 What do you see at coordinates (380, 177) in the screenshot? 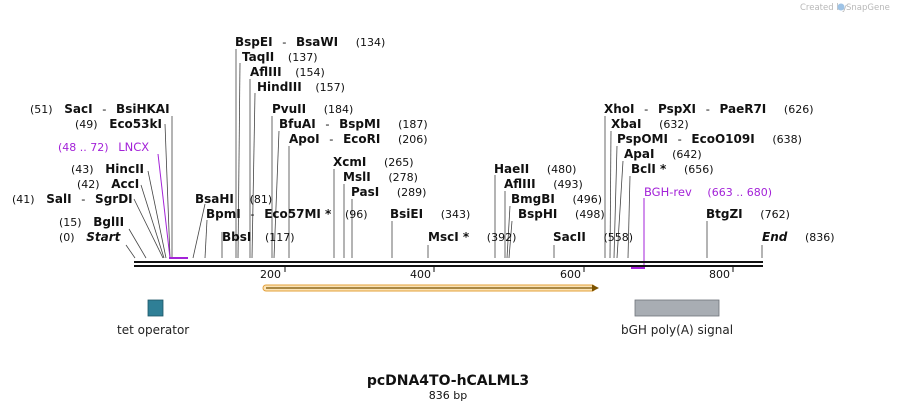
I see `site-label-msli: MslI (278)` at bounding box center [380, 177].